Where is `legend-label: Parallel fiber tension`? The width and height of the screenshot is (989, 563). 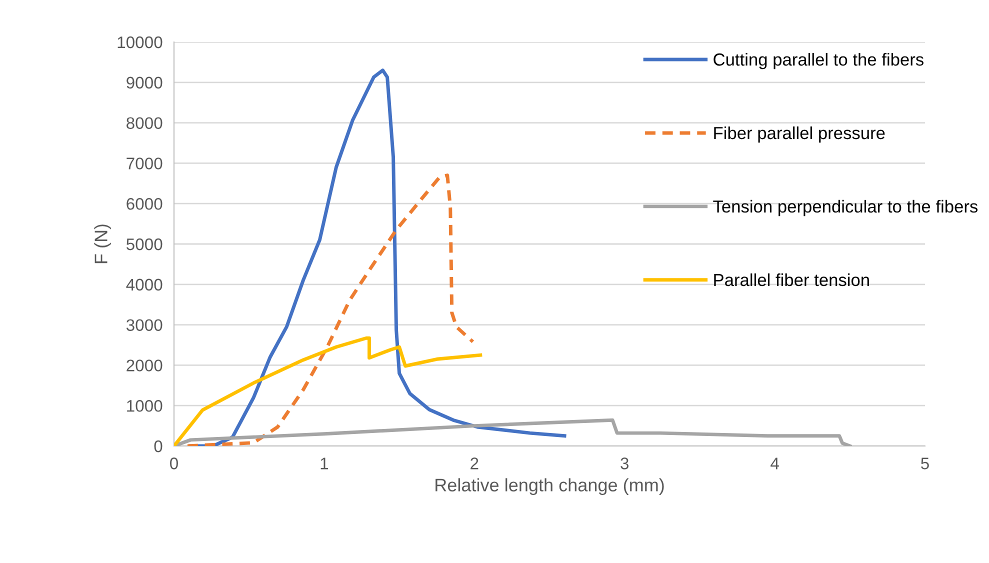 legend-label: Parallel fiber tension is located at coordinates (791, 279).